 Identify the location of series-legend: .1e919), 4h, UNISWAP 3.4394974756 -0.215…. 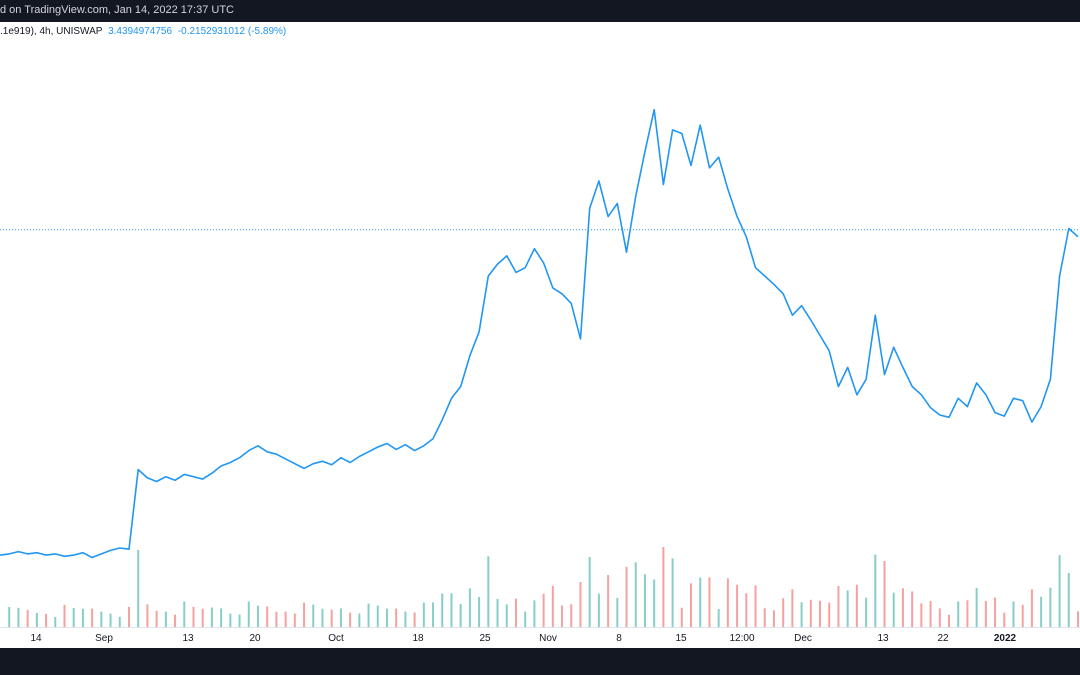
(143, 31).